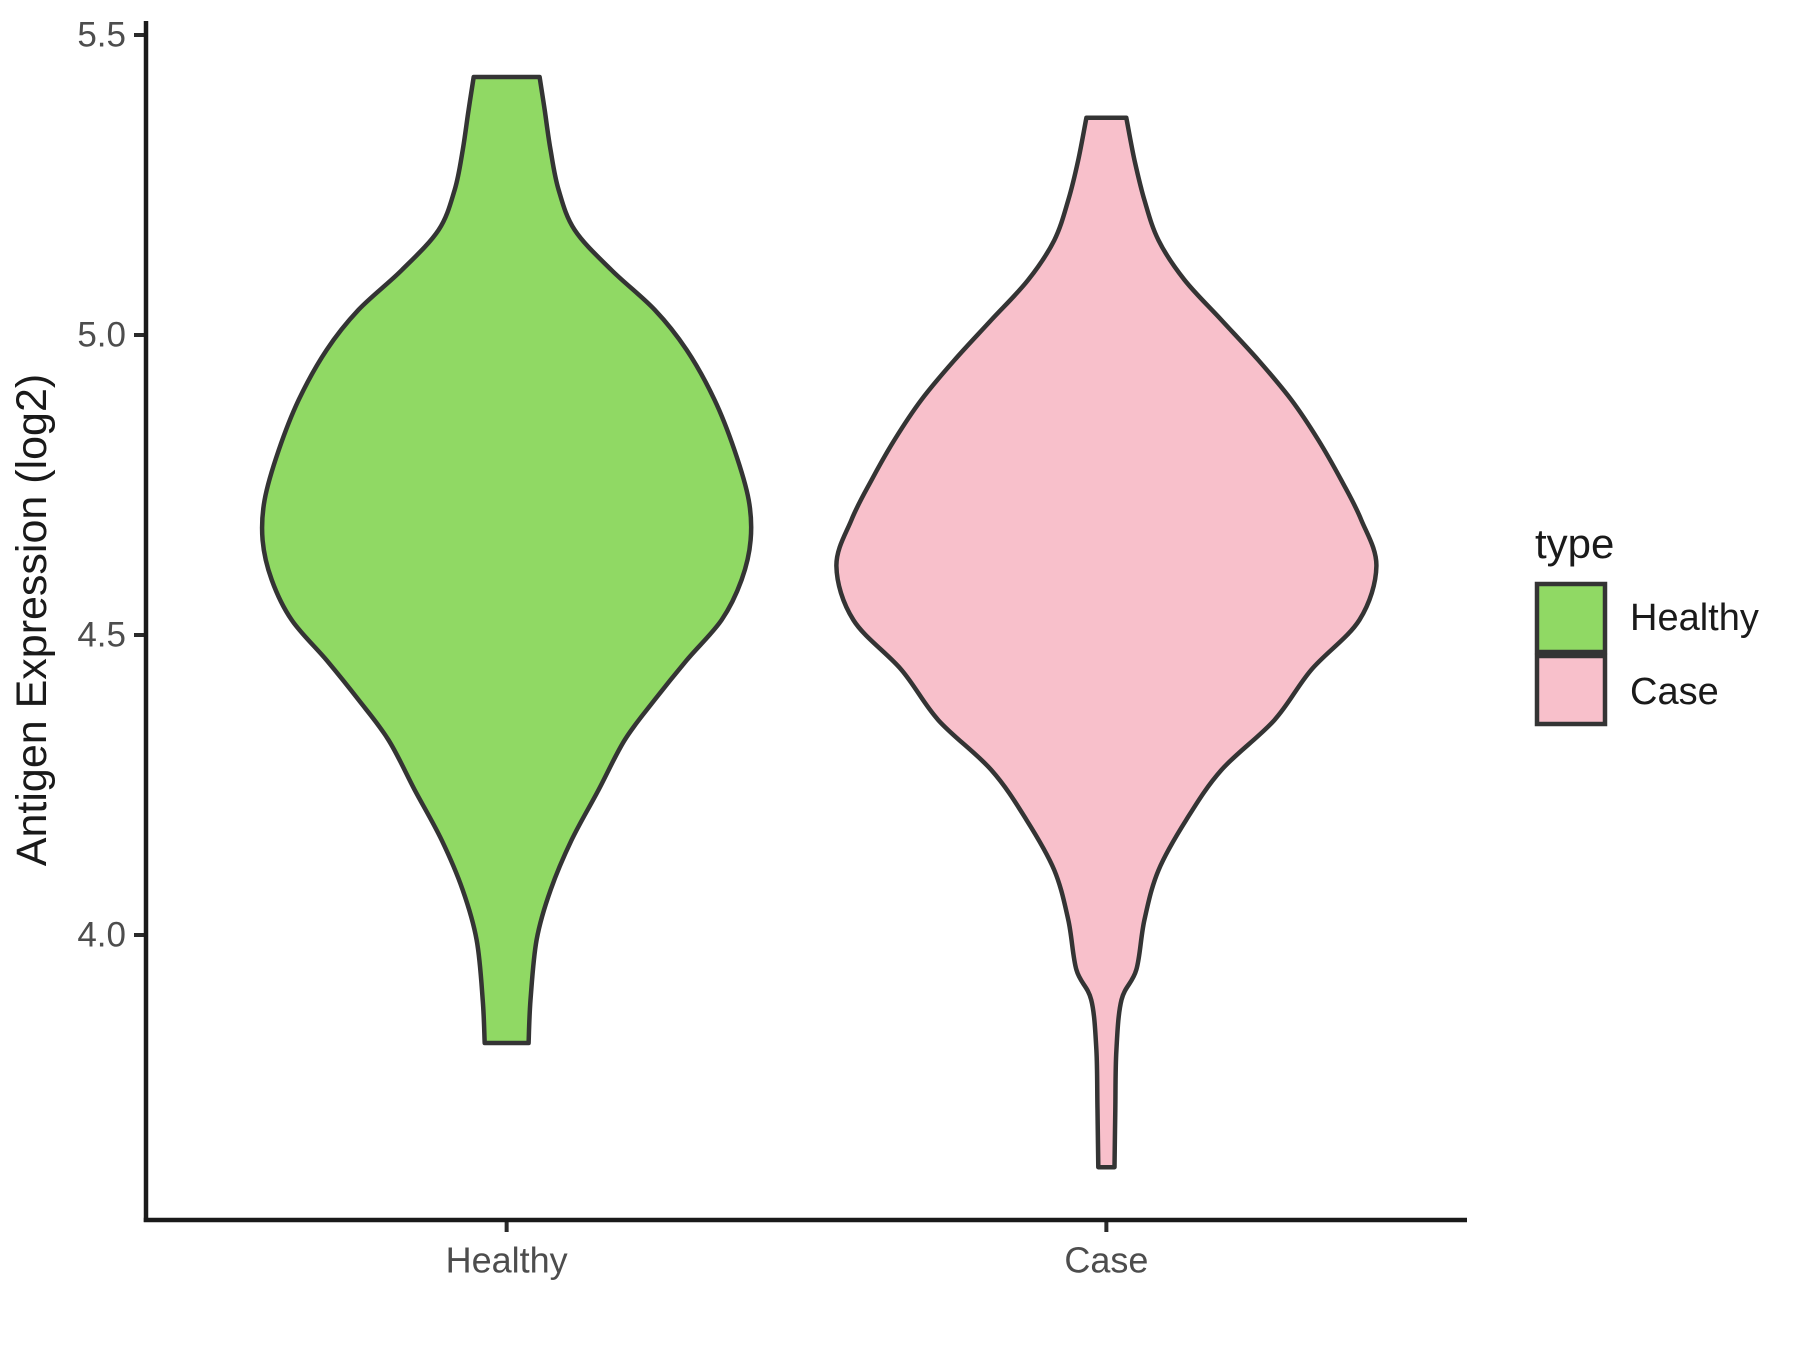  Describe the element at coordinates (1571, 618) in the screenshot. I see `legend-key-healthy-swatch` at that location.